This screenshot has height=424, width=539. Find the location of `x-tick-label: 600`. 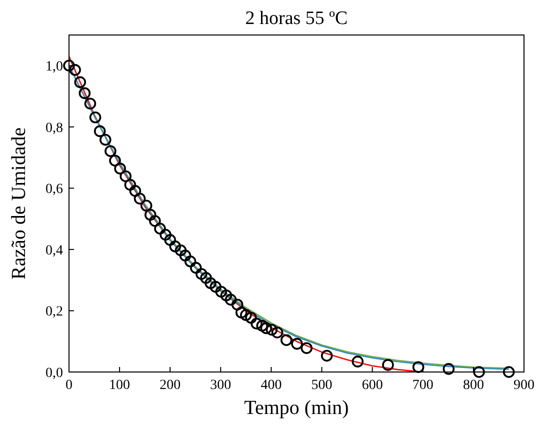

x-tick-label: 600 is located at coordinates (372, 385).